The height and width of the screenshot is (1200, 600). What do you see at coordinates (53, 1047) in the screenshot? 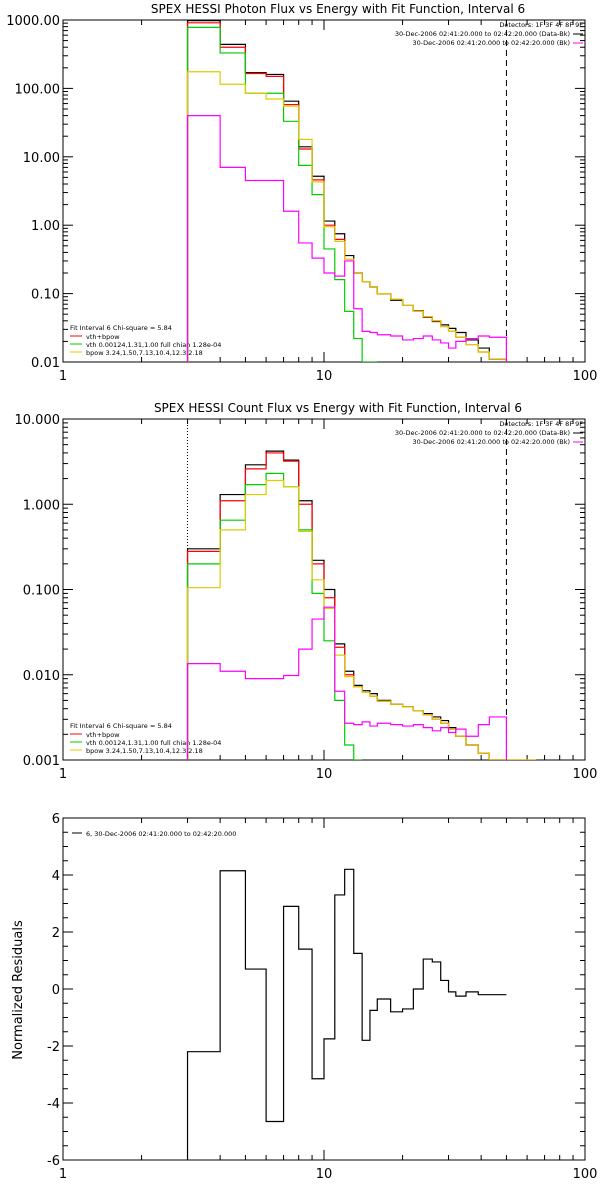
I see `panel3-ytick-label: -2` at bounding box center [53, 1047].